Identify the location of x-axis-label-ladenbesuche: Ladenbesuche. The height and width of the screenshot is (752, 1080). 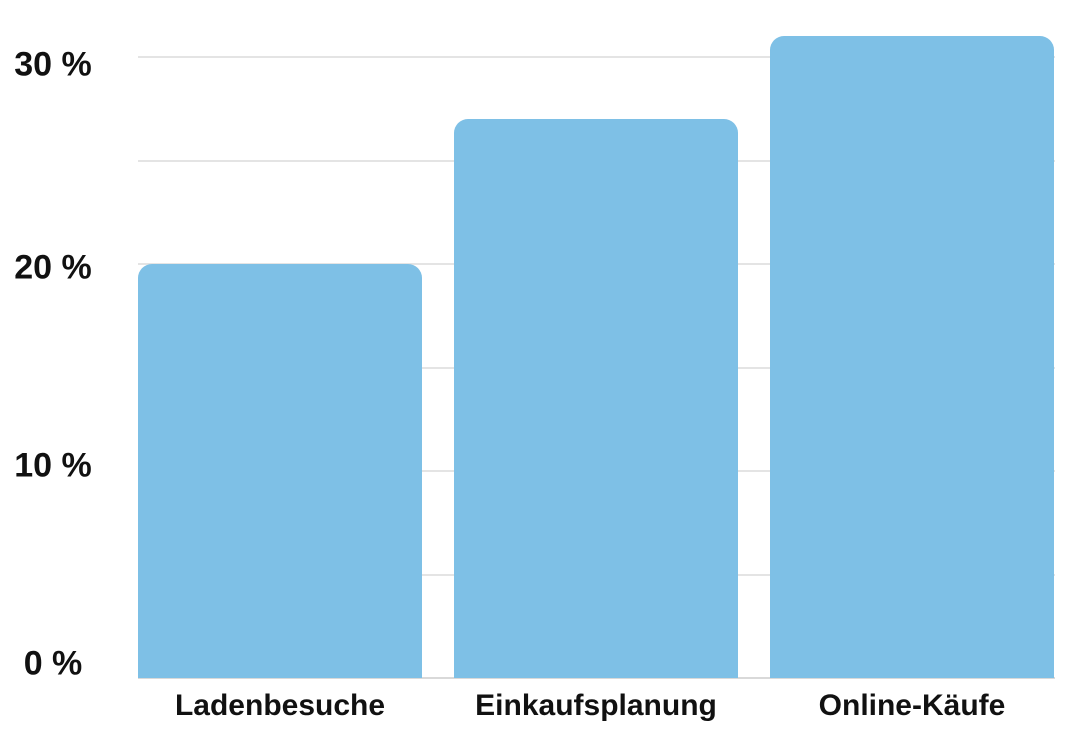
(280, 705).